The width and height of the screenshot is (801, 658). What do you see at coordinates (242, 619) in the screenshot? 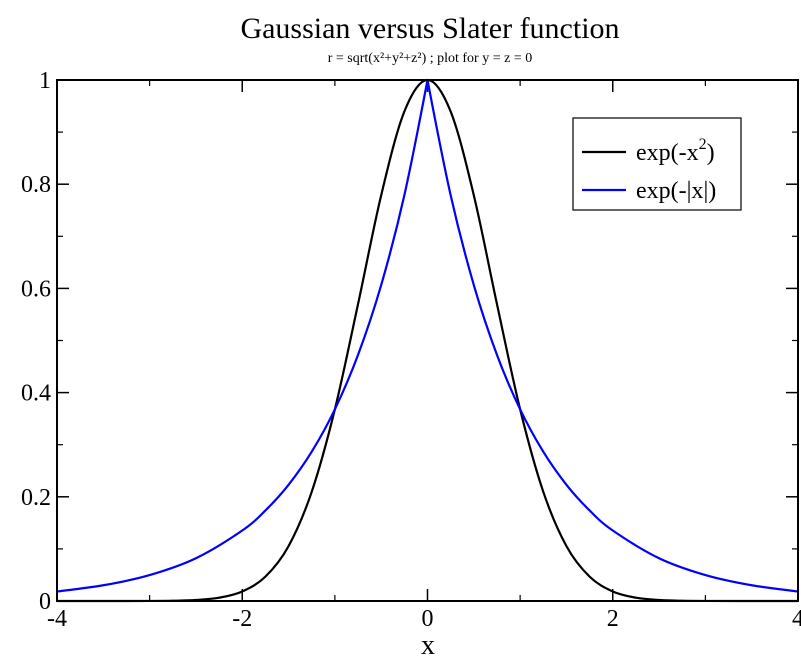
I see `x-tick-label: -2` at bounding box center [242, 619].